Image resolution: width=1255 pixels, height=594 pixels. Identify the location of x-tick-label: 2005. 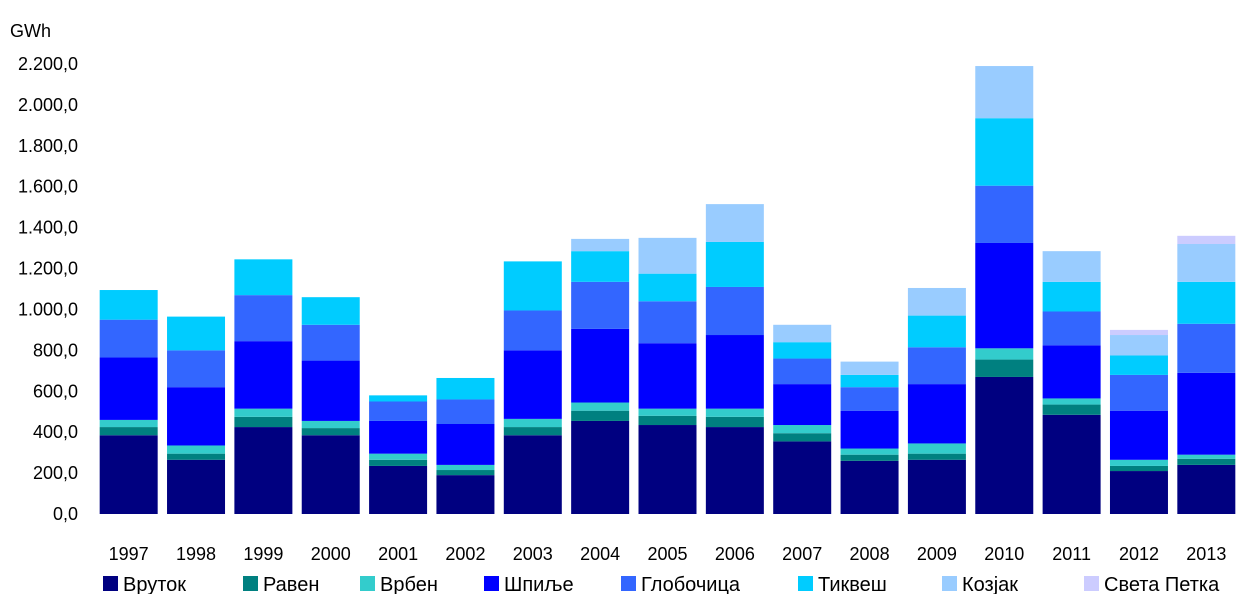
(667, 554).